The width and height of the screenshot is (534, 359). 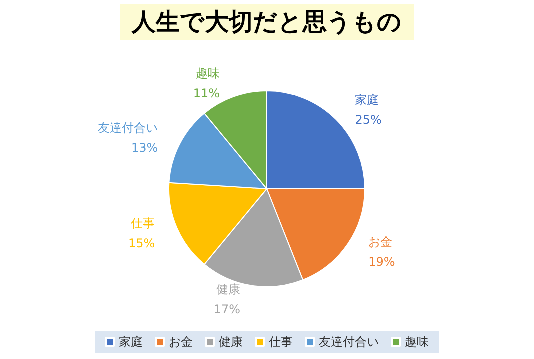 What do you see at coordinates (349, 342) in the screenshot?
I see `legend-label: 友達付合い` at bounding box center [349, 342].